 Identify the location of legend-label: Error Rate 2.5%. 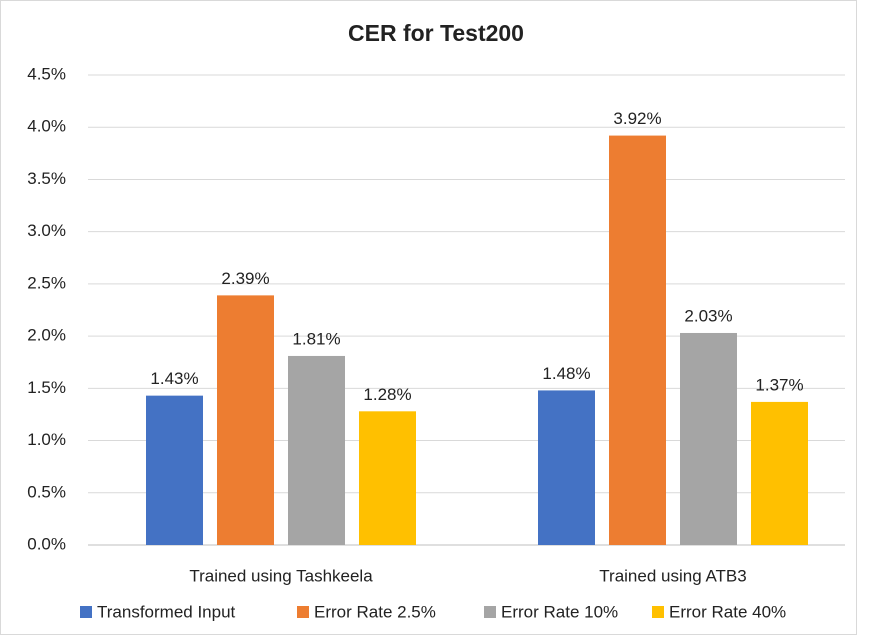
(375, 611).